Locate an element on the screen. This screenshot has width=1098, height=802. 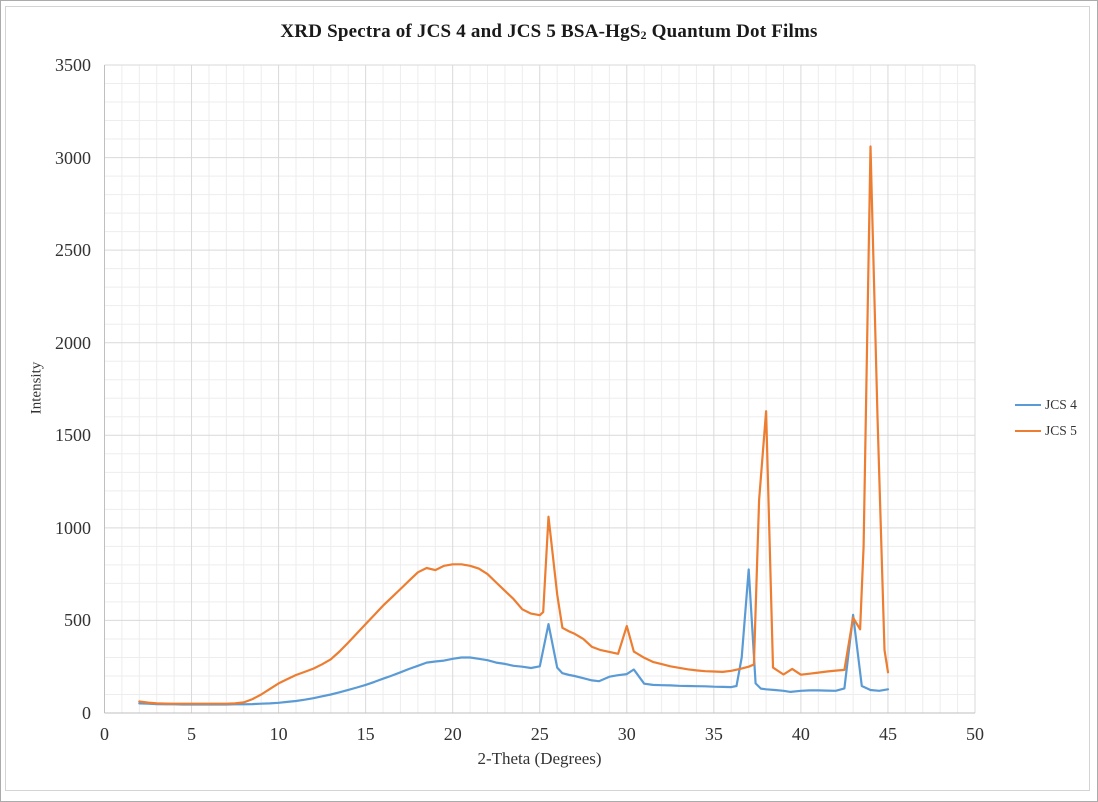
y-tick-label: 0 is located at coordinates (86, 713).